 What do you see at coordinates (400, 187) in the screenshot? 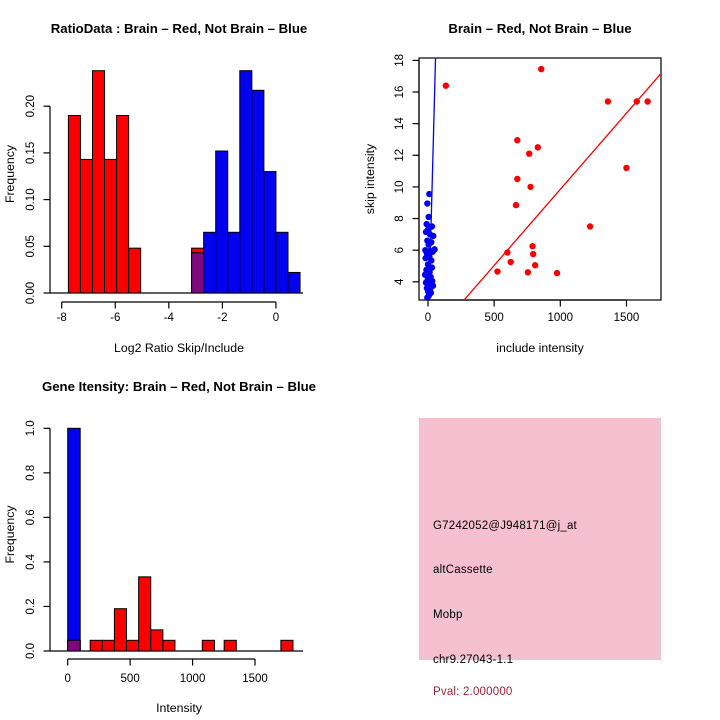
I see `y-tick-label: 10` at bounding box center [400, 187].